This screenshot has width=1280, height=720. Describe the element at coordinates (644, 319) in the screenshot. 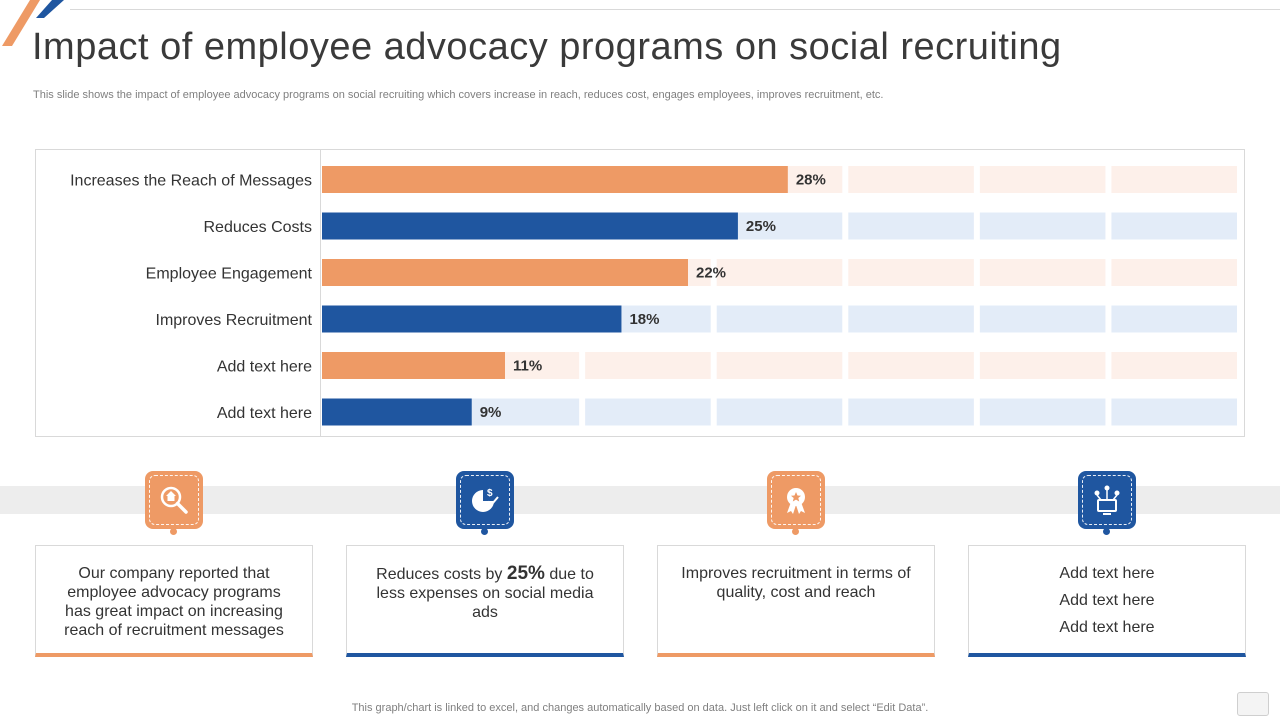

I see `bar-value-label: 18%` at that location.